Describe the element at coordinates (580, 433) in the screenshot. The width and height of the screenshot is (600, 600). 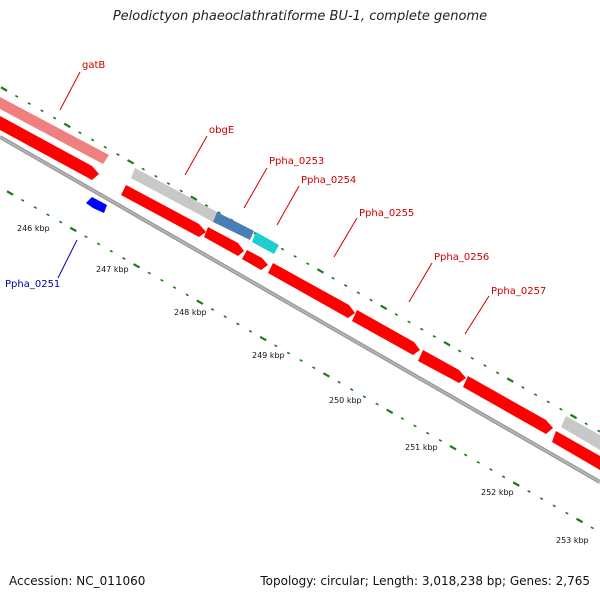
I see `rna-feature-right` at that location.